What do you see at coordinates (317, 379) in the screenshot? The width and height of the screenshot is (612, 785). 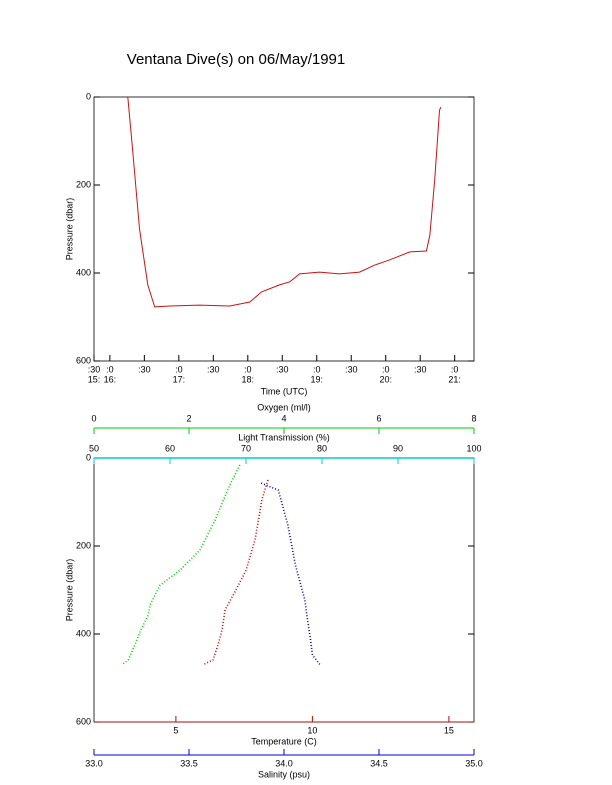 I see `x-hour-label: 19:` at bounding box center [317, 379].